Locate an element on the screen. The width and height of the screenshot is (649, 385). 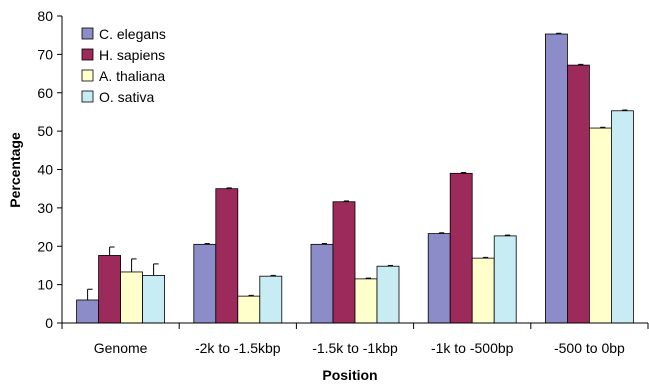
x-tick-label-1: -2k to -1.5kbp is located at coordinates (238, 348).